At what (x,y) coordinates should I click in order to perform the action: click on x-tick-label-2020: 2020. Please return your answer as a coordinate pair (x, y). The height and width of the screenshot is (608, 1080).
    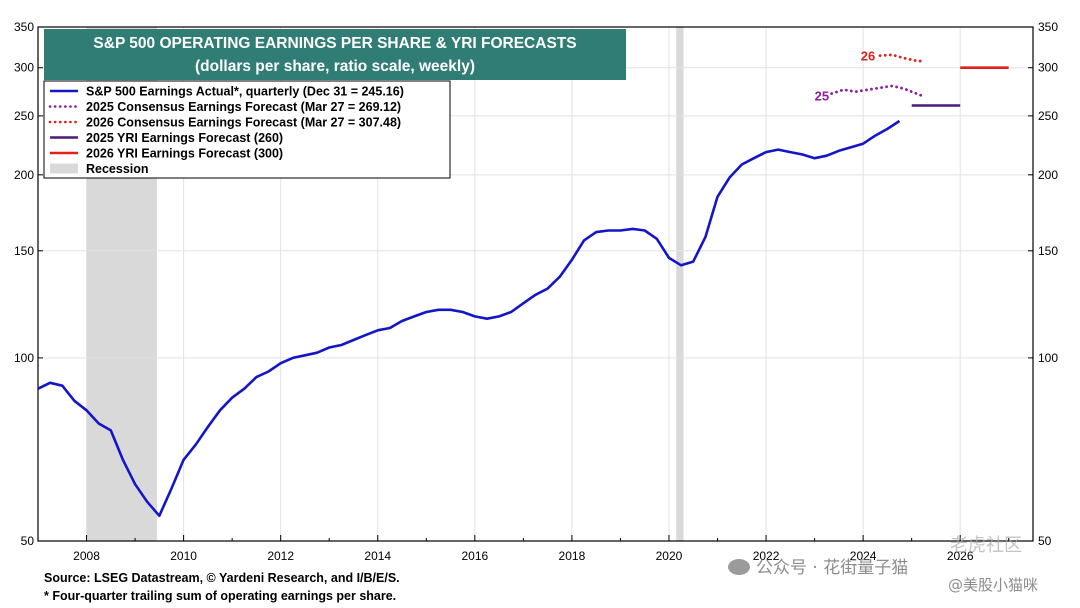
    Looking at the image, I should click on (669, 556).